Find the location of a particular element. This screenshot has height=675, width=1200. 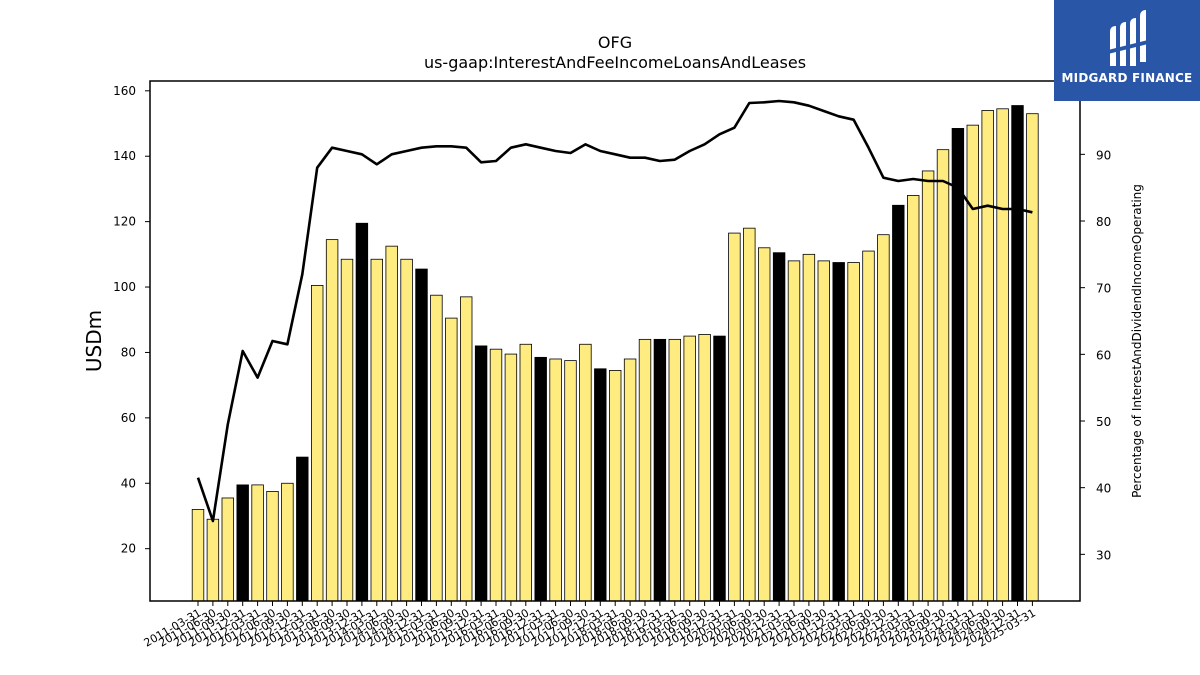

y-tick-label: 60 is located at coordinates (128, 418).